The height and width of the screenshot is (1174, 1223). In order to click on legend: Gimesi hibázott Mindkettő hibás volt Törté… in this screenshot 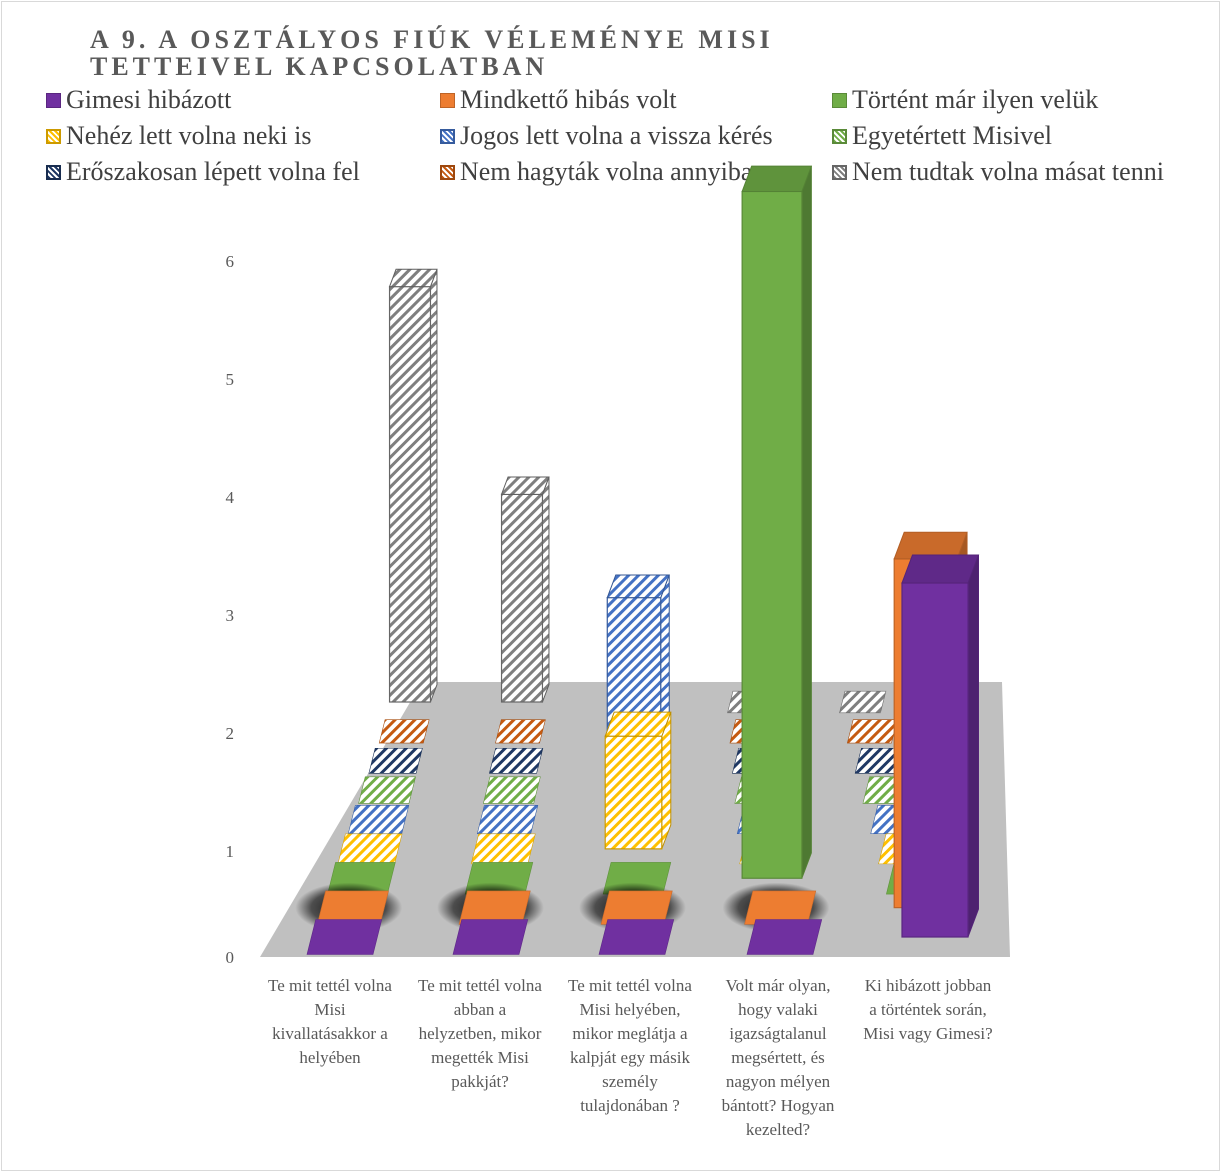, I will do `click(631, 136)`.